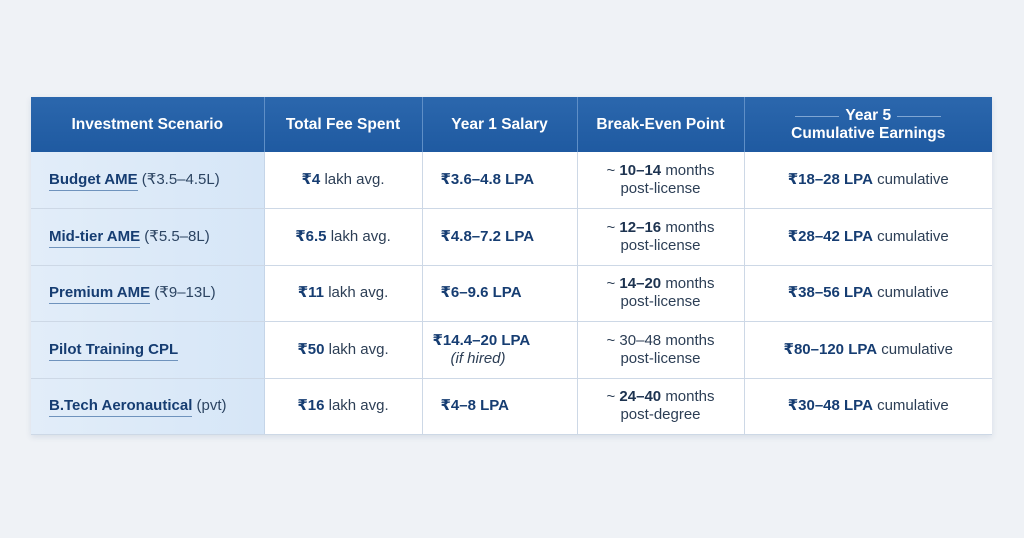 This screenshot has height=538, width=1024. I want to click on header-label: Break-Even Point, so click(660, 124).